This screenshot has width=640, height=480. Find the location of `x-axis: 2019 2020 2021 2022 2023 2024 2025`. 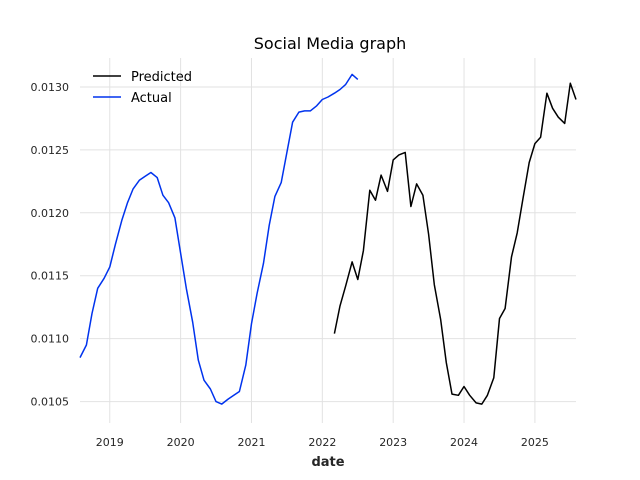

x-axis: 2019 2020 2021 2022 2023 2024 2025 is located at coordinates (322, 442).